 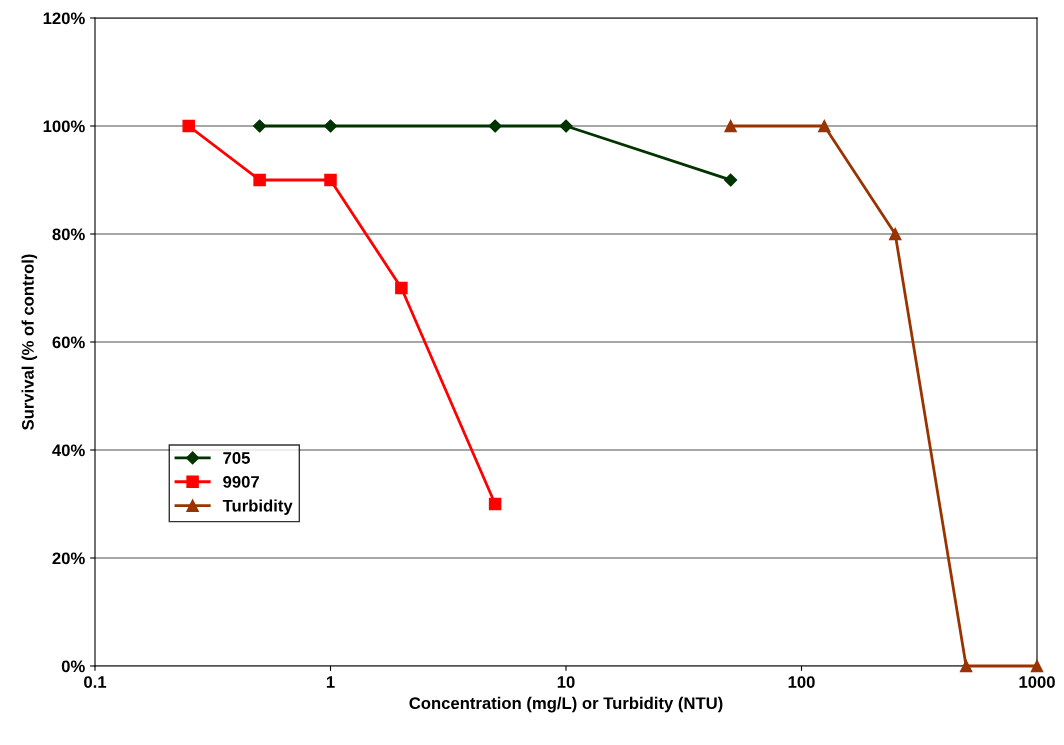 I want to click on x-tick-label: 10, so click(x=566, y=682).